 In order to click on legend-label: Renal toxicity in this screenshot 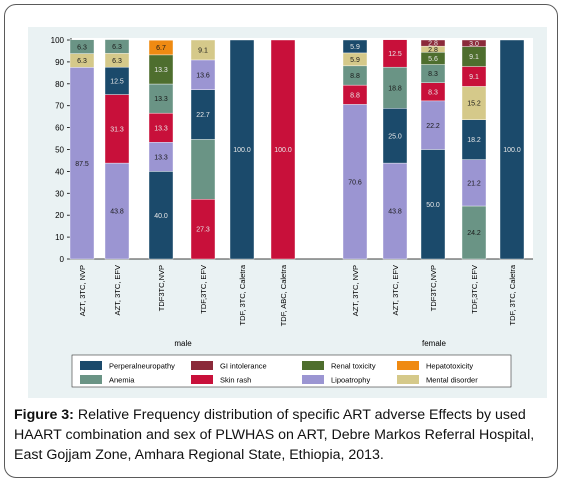, I will do `click(353, 366)`.